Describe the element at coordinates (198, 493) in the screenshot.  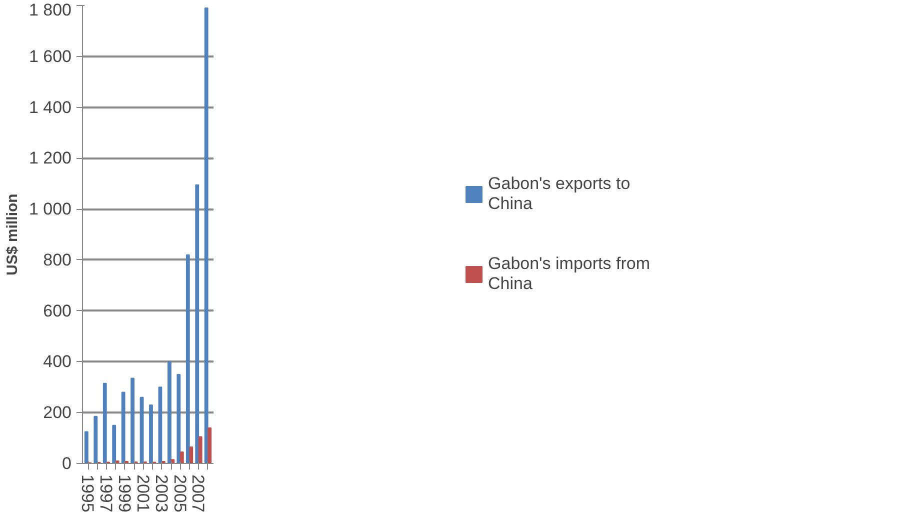
I see `x-tick-label: 2007` at that location.